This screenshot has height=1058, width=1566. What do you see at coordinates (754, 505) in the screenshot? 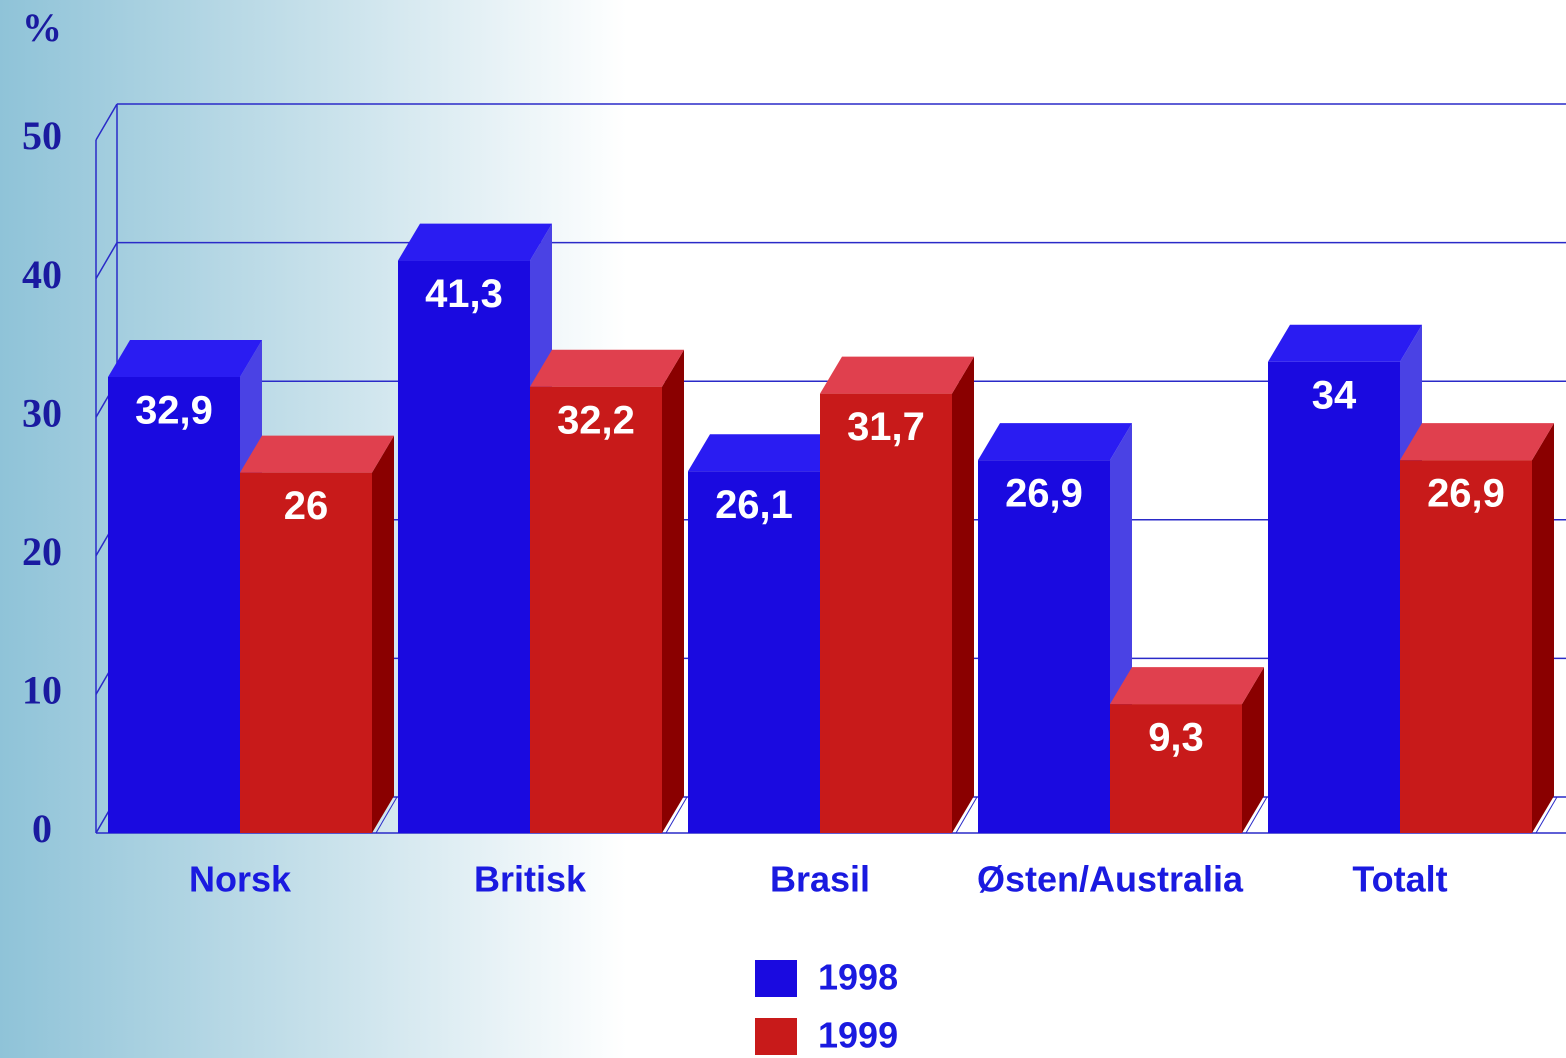
I see `value-label: 26,1` at bounding box center [754, 505].